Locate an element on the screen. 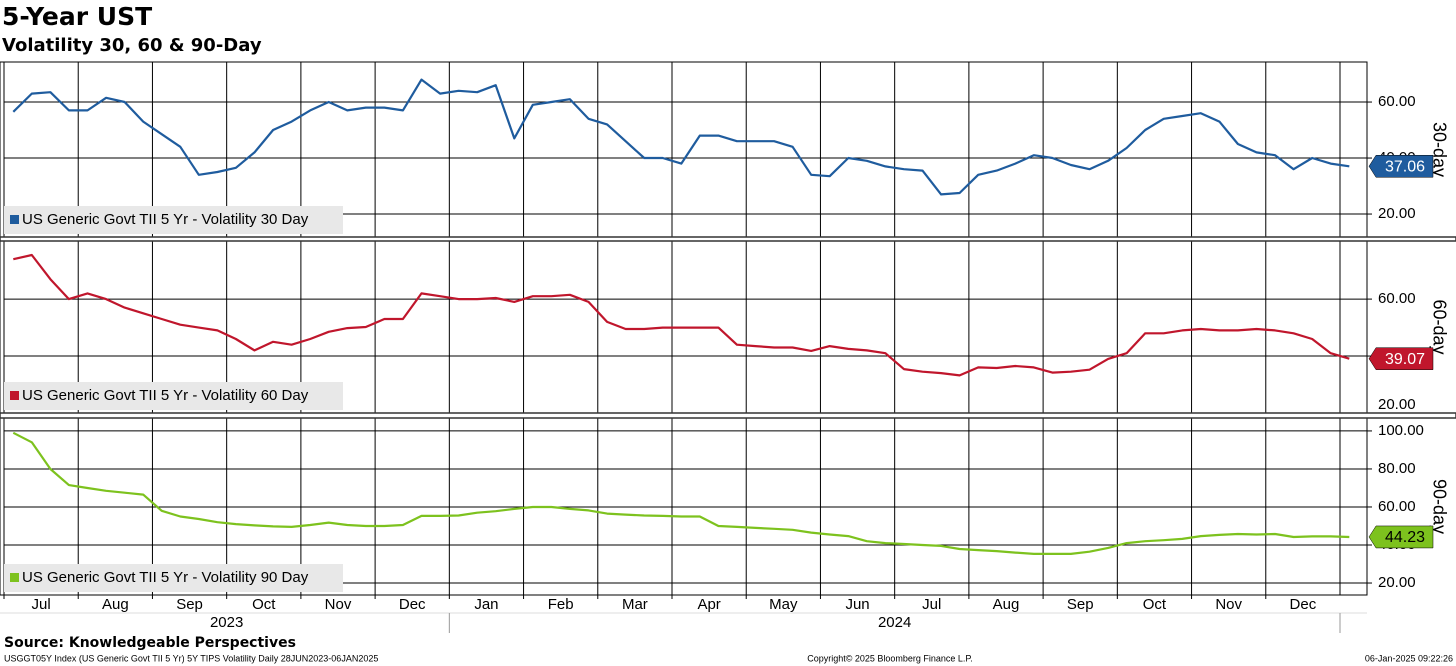 The image size is (1456, 666). chart-title: 5-Year UST is located at coordinates (77, 16).